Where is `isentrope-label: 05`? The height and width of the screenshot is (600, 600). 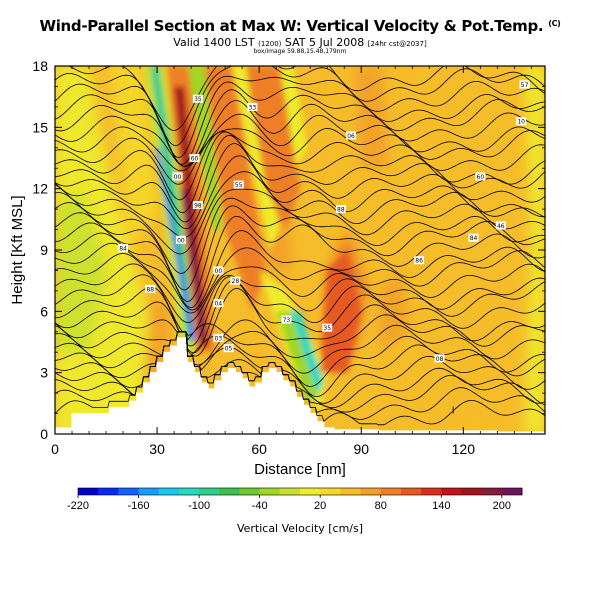
isentrope-label: 05 is located at coordinates (229, 349).